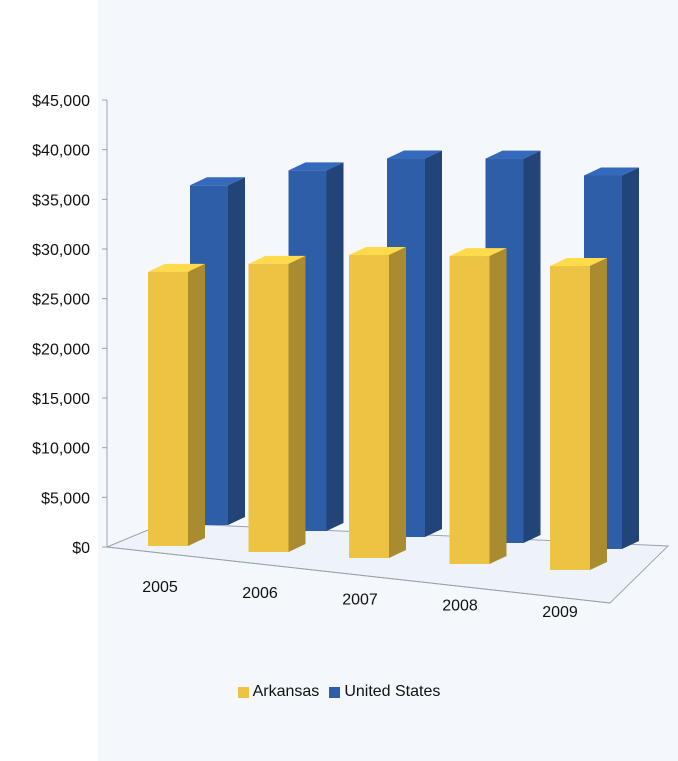  I want to click on x-tick-label: 2009, so click(560, 612).